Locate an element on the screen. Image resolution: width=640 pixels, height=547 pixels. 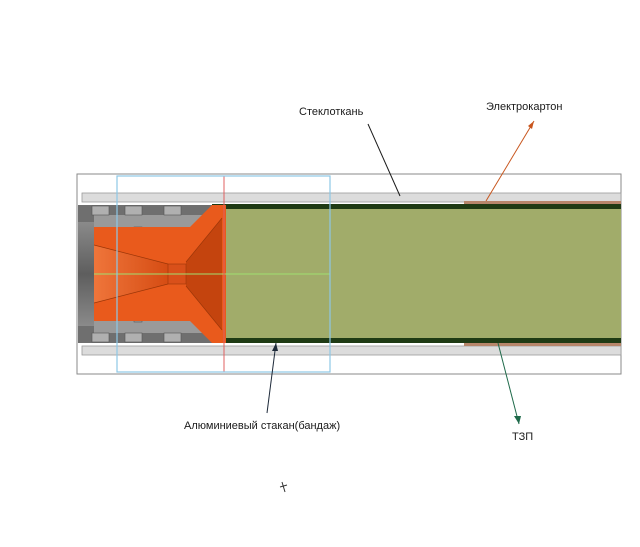
tzp-arrowhead is located at coordinates (517, 420).